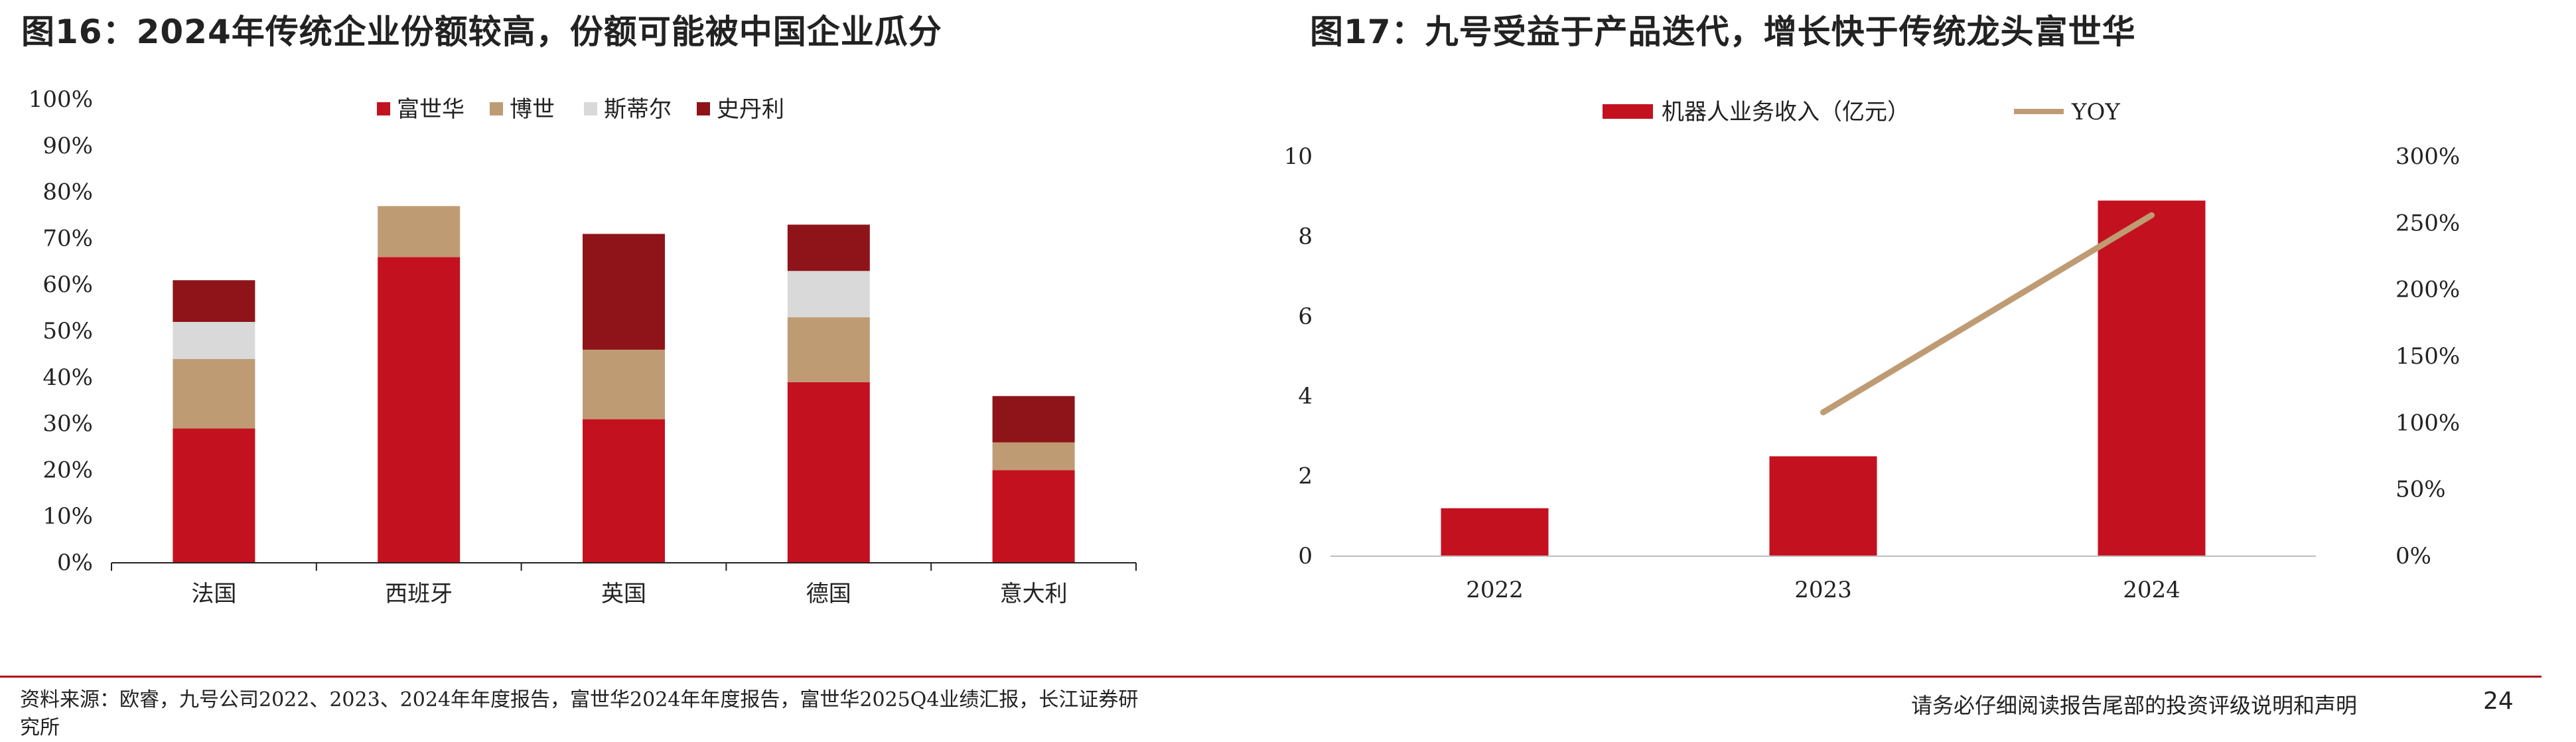 The height and width of the screenshot is (742, 2576). Describe the element at coordinates (1299, 156) in the screenshot. I see `left-y-tick-label: 10` at that location.